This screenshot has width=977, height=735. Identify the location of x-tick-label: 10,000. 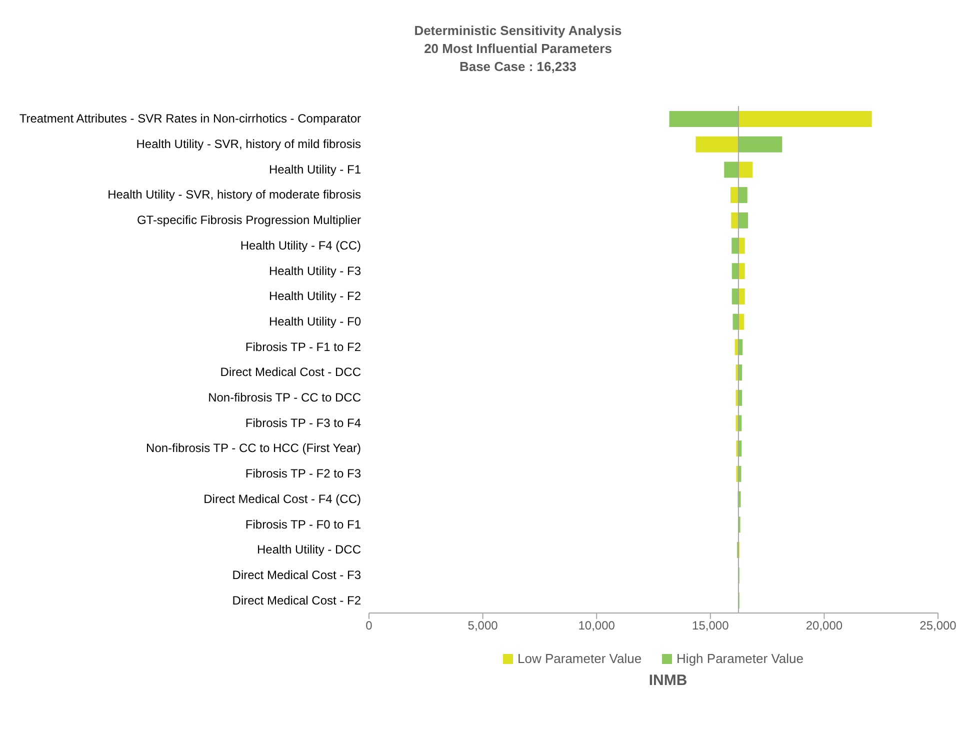
(597, 625).